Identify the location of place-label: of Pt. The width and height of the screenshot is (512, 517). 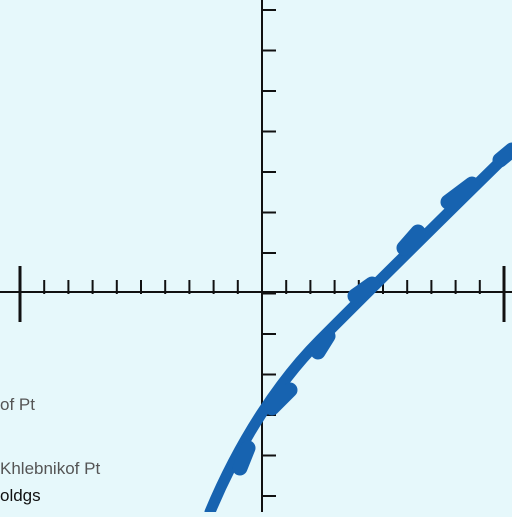
(17, 404).